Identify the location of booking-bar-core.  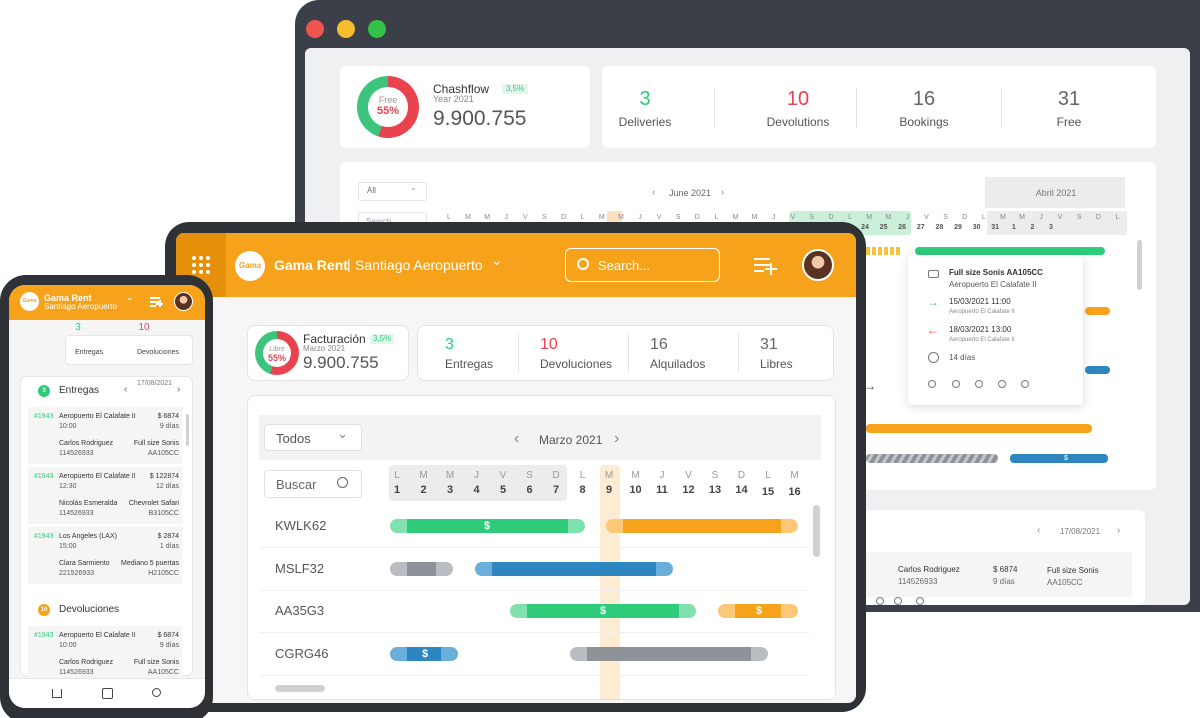
(603, 611).